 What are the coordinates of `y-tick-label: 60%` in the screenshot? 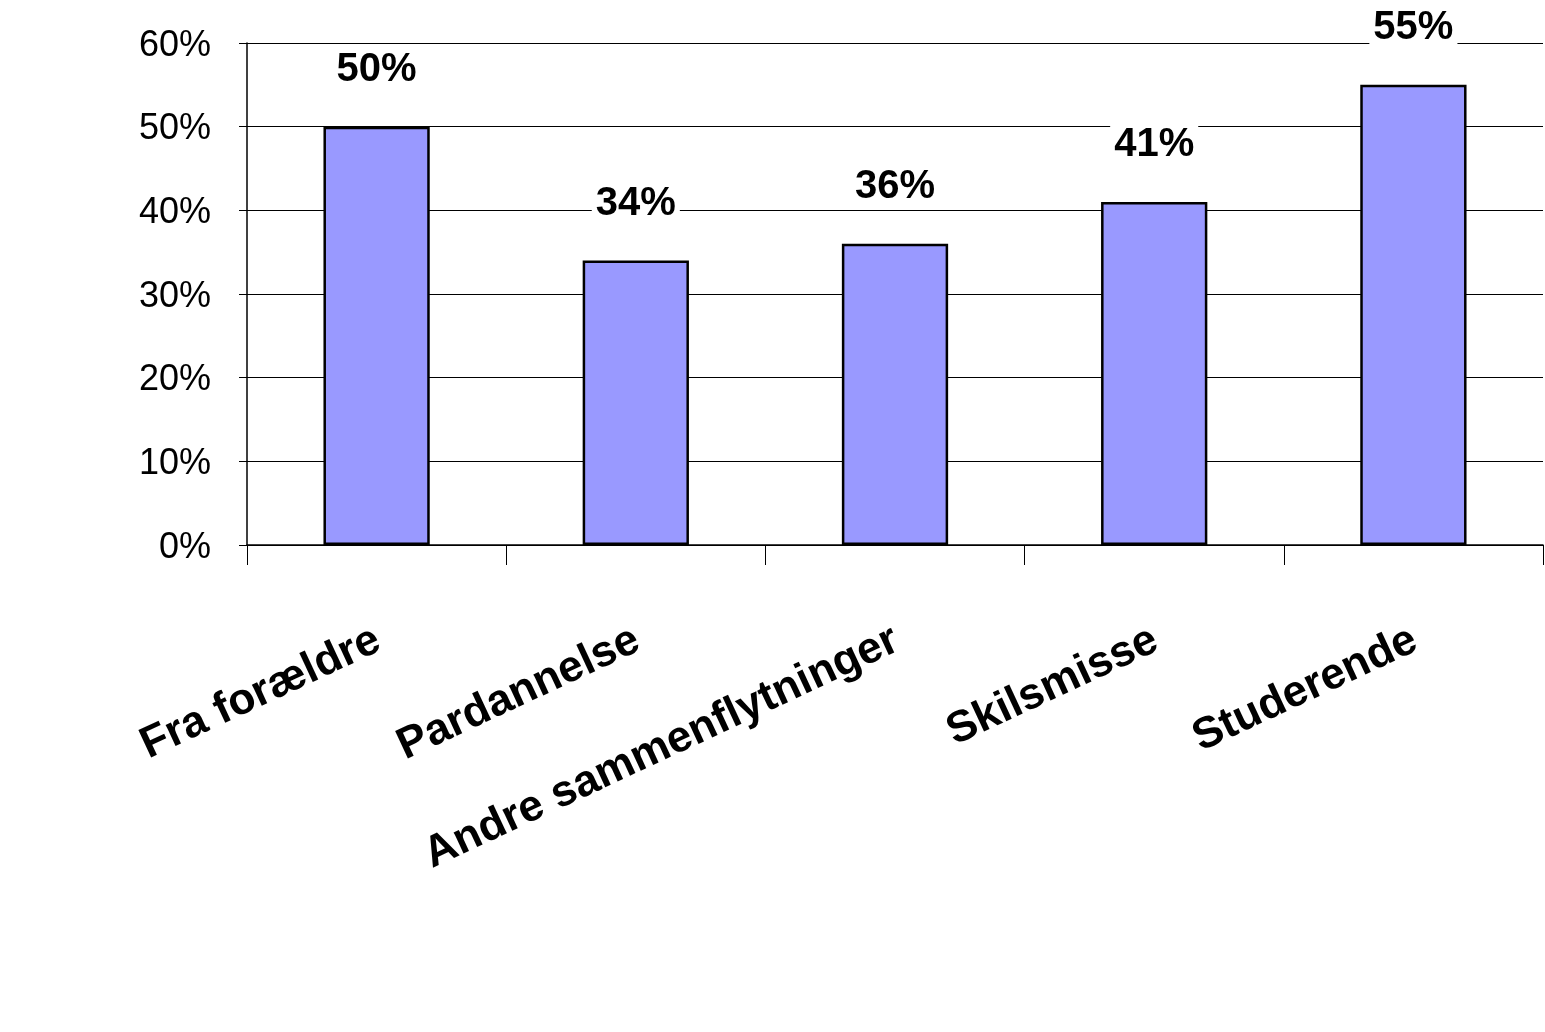 It's located at (174, 43).